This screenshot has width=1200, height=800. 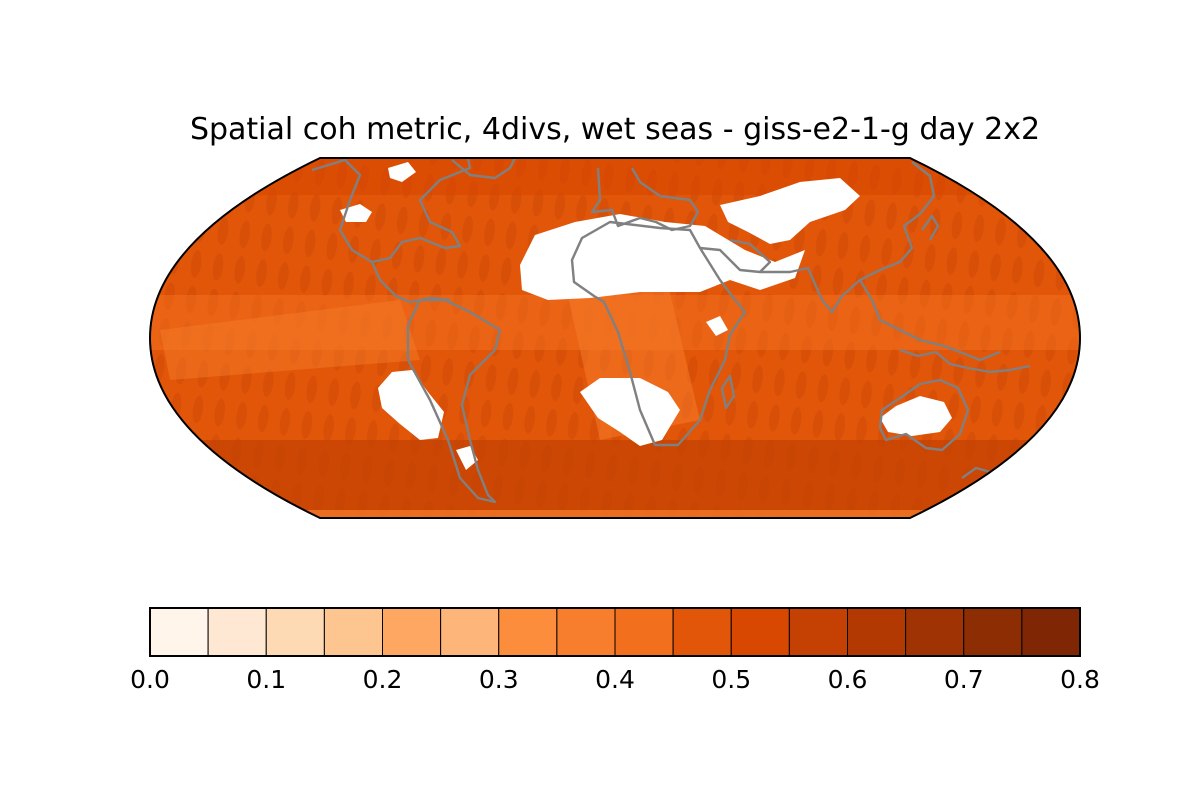 I want to click on colorbar-tick-labels: 0.0 0.1 0.2 0.3 0.4 0.5 0.6 0.7 0.8, so click(x=615, y=679).